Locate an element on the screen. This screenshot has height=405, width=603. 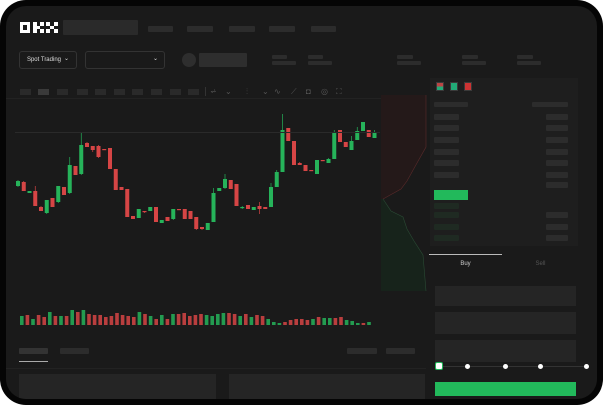
total-input is located at coordinates (505, 351).